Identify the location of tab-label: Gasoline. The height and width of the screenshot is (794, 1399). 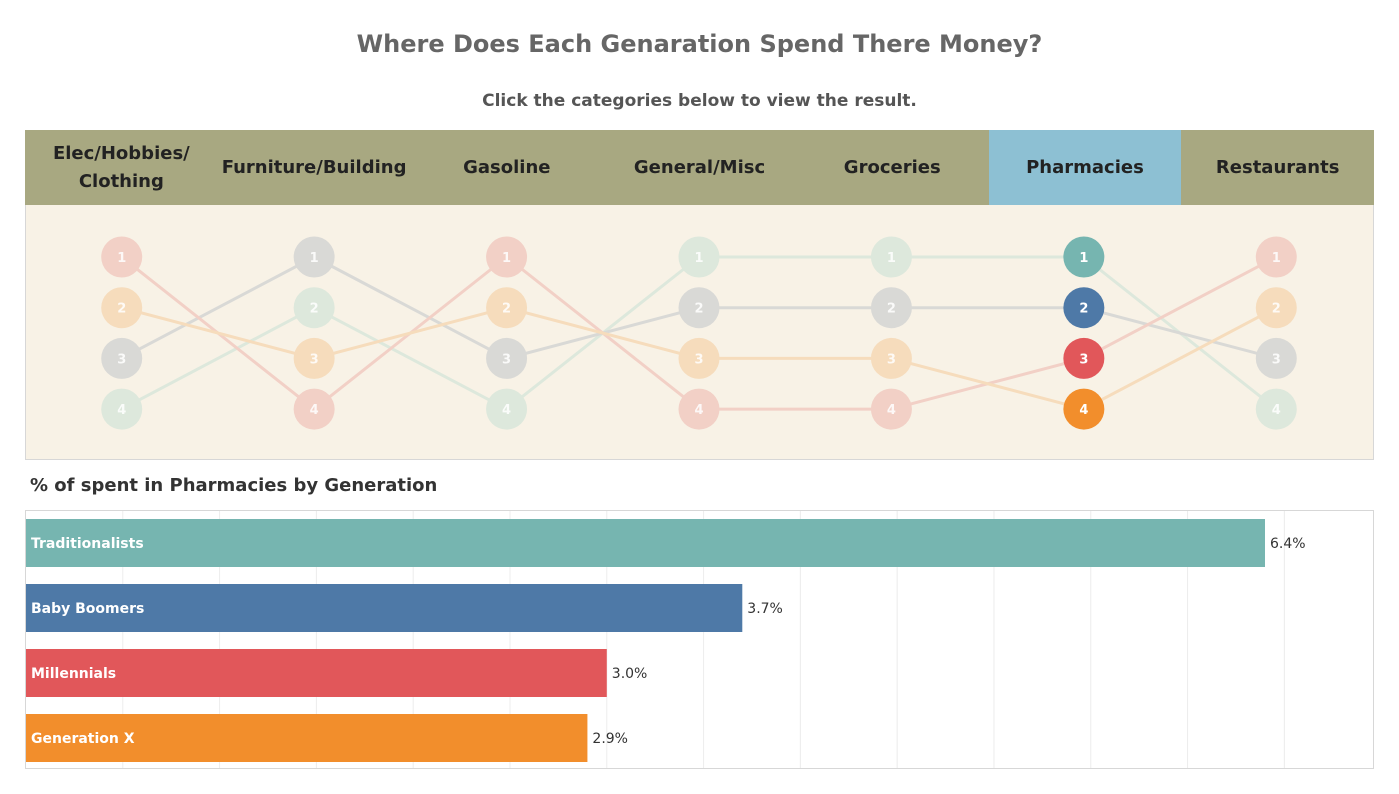
(507, 167).